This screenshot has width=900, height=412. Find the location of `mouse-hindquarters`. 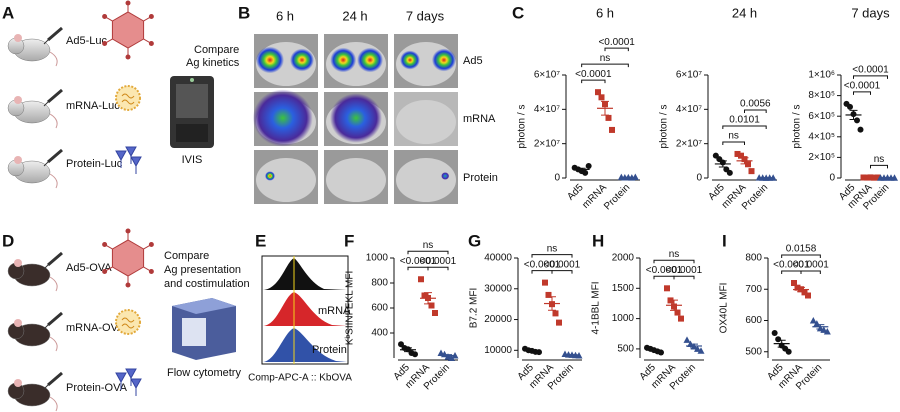

mouse-hindquarters is located at coordinates (356, 180).